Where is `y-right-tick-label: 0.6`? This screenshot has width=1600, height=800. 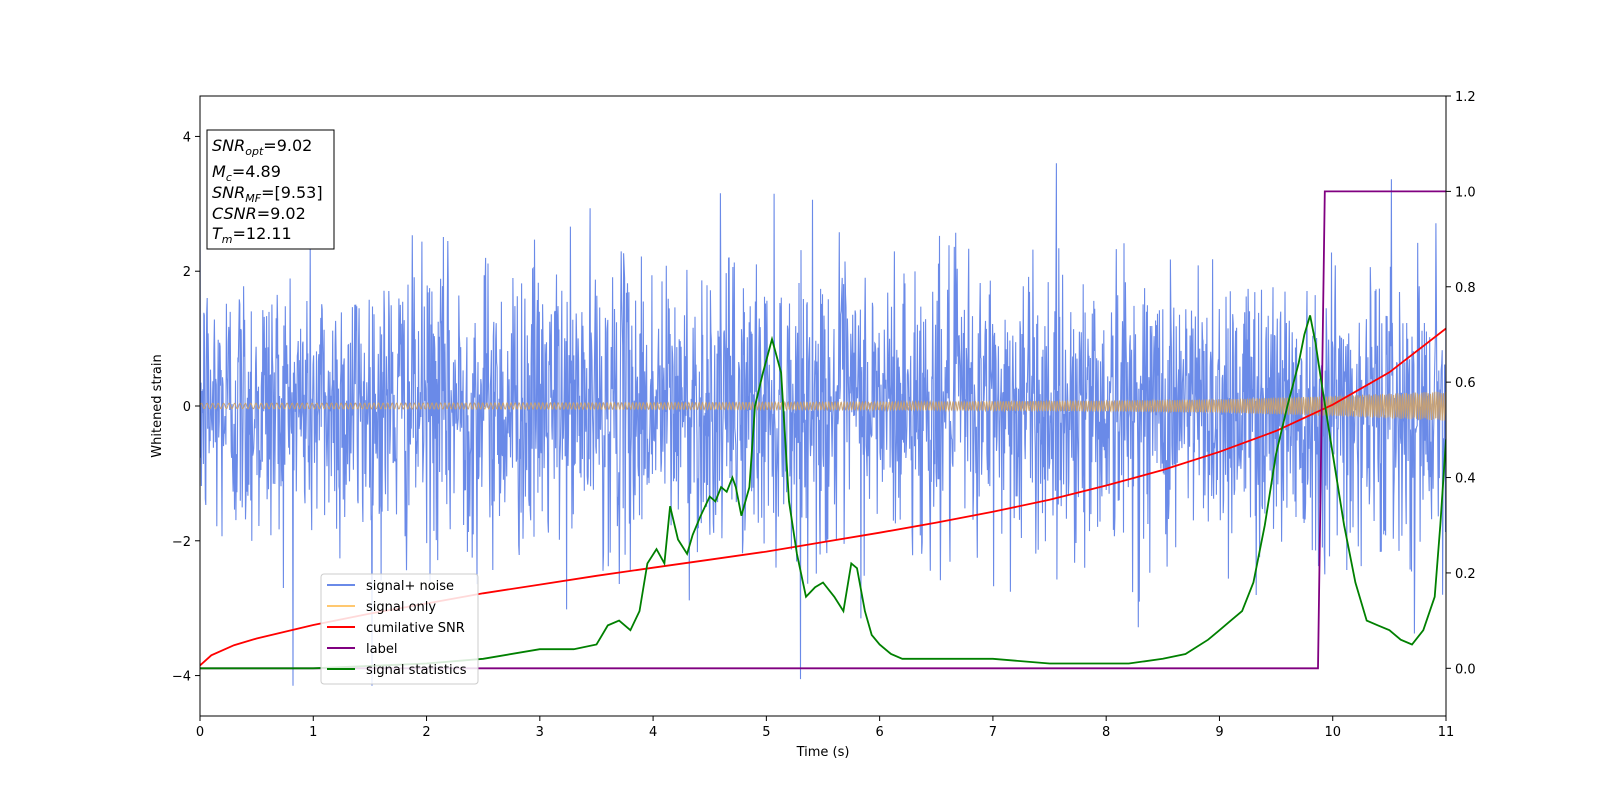
y-right-tick-label: 0.6 is located at coordinates (1465, 383).